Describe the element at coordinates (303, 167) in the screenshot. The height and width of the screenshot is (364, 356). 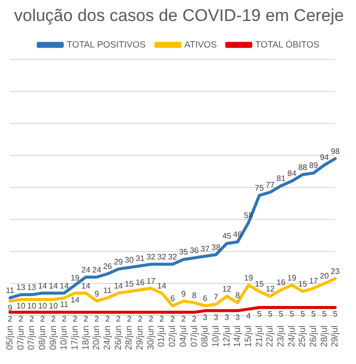
I see `data-label: 88` at that location.